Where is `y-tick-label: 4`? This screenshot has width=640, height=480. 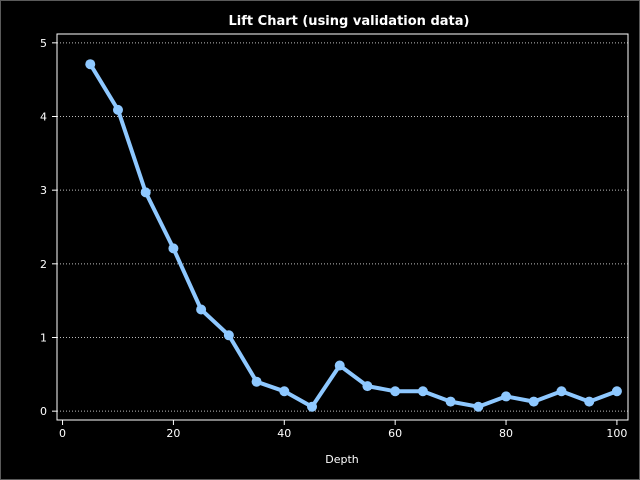
y-tick-label: 4 is located at coordinates (43, 117).